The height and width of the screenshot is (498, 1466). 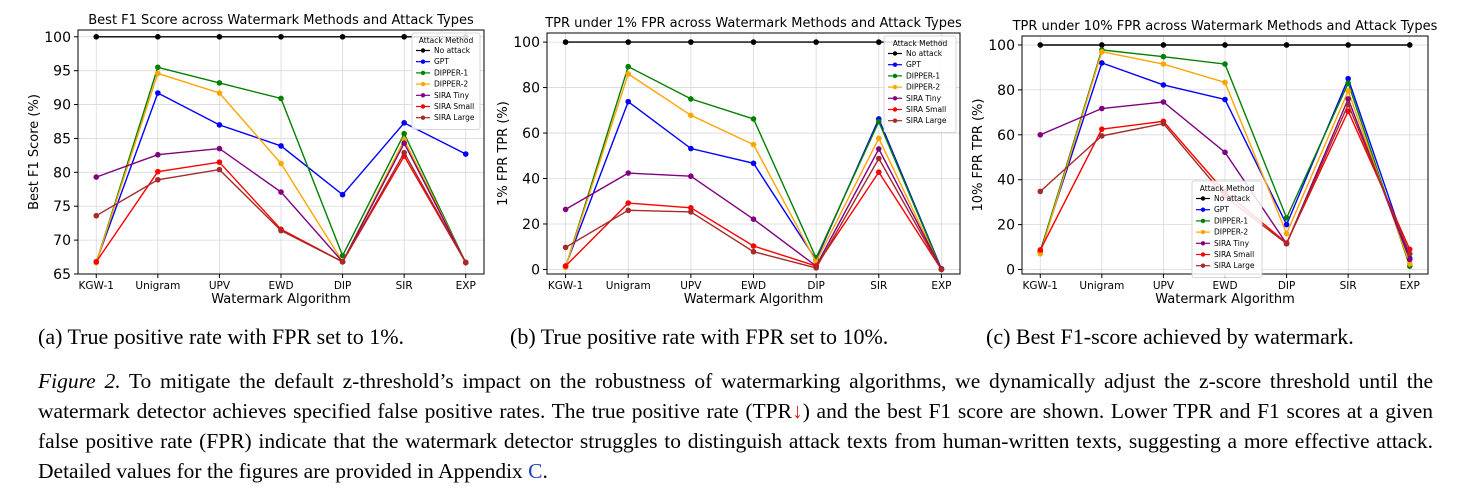 I want to click on x-tick-label: DIP, so click(x=1287, y=286).